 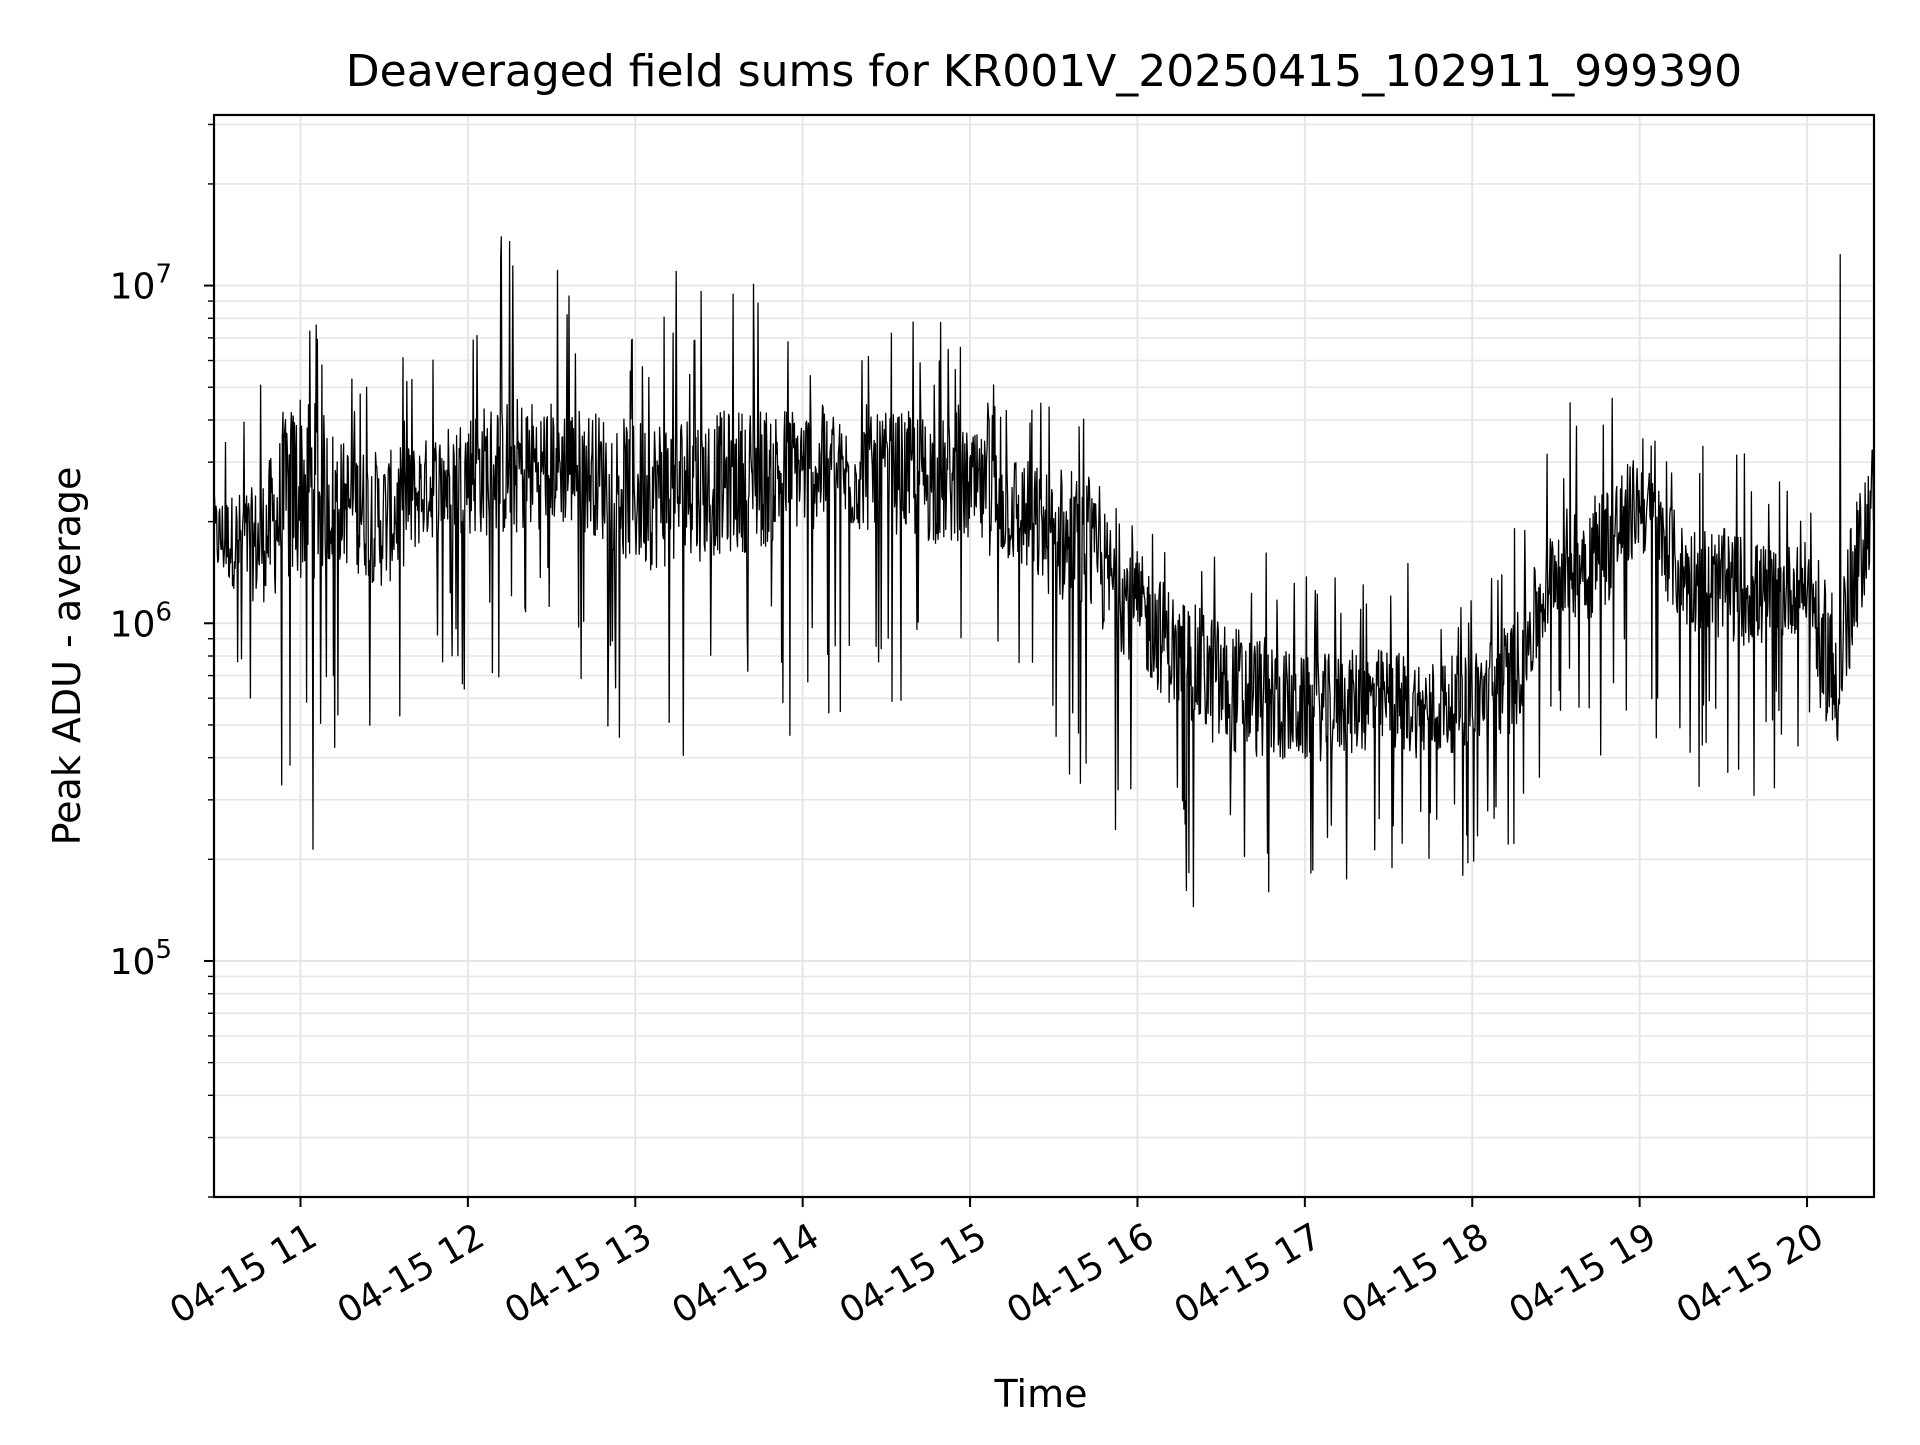 What do you see at coordinates (1041, 1394) in the screenshot?
I see `x-axis-label: Time` at bounding box center [1041, 1394].